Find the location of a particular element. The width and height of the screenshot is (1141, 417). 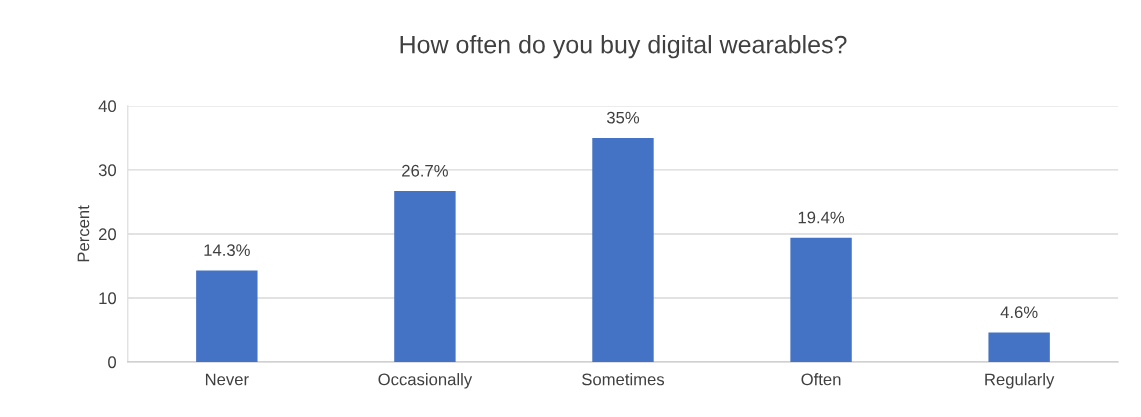

chart-title: How often do you buy digital wearables? is located at coordinates (623, 47).